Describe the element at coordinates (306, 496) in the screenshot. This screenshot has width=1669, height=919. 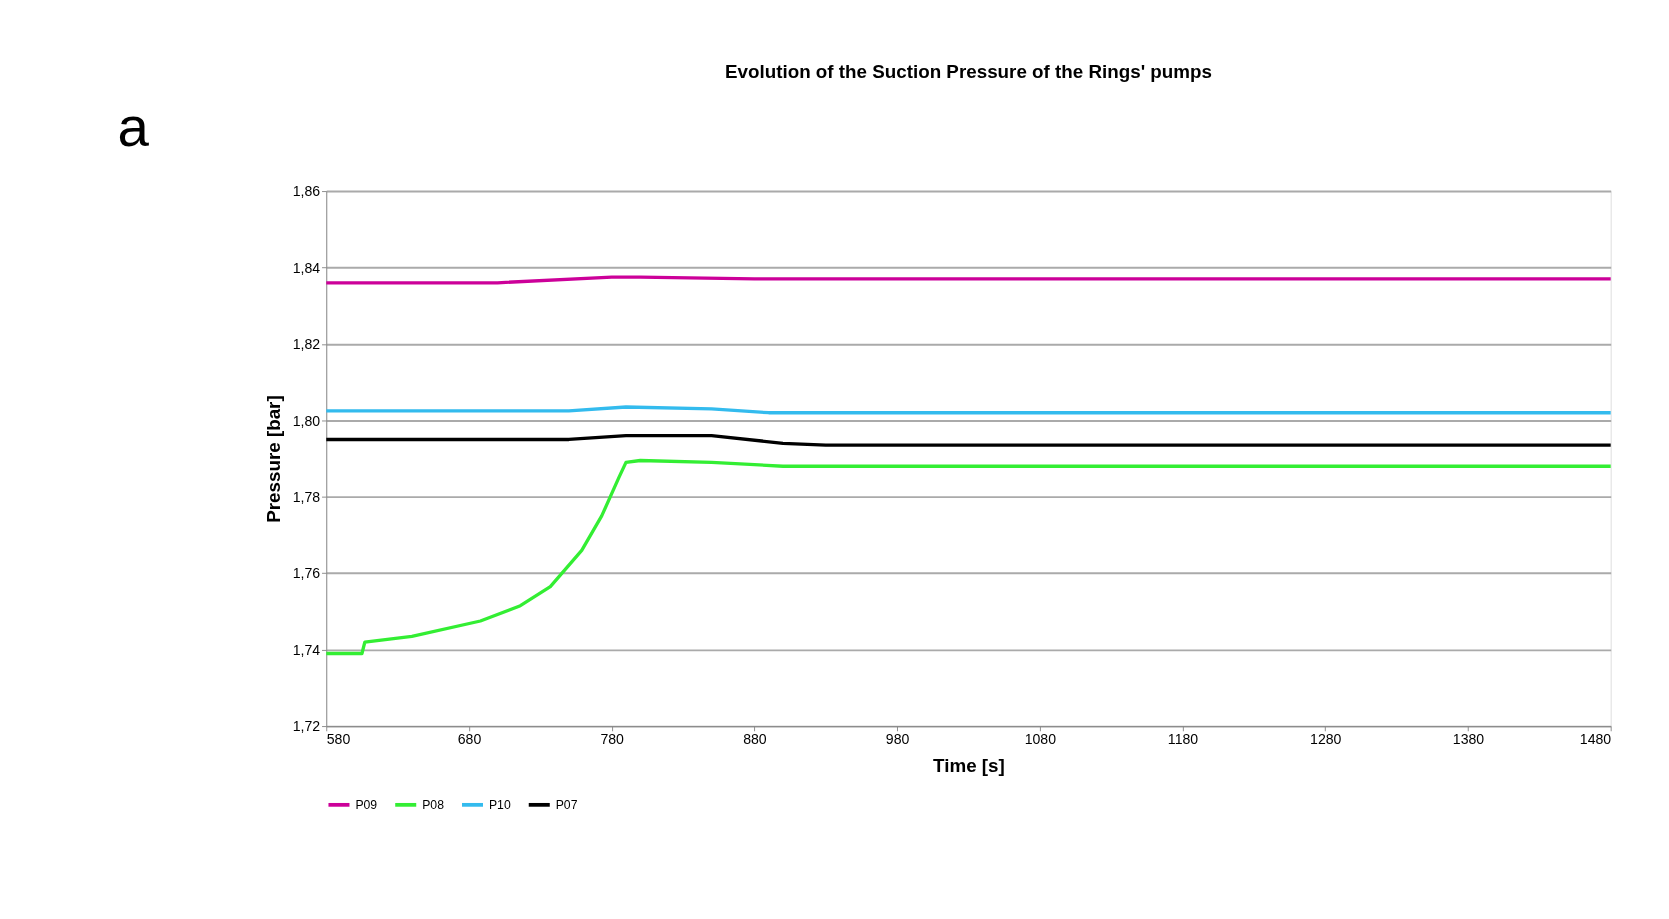
I see `y-tick-label: 1,78` at that location.